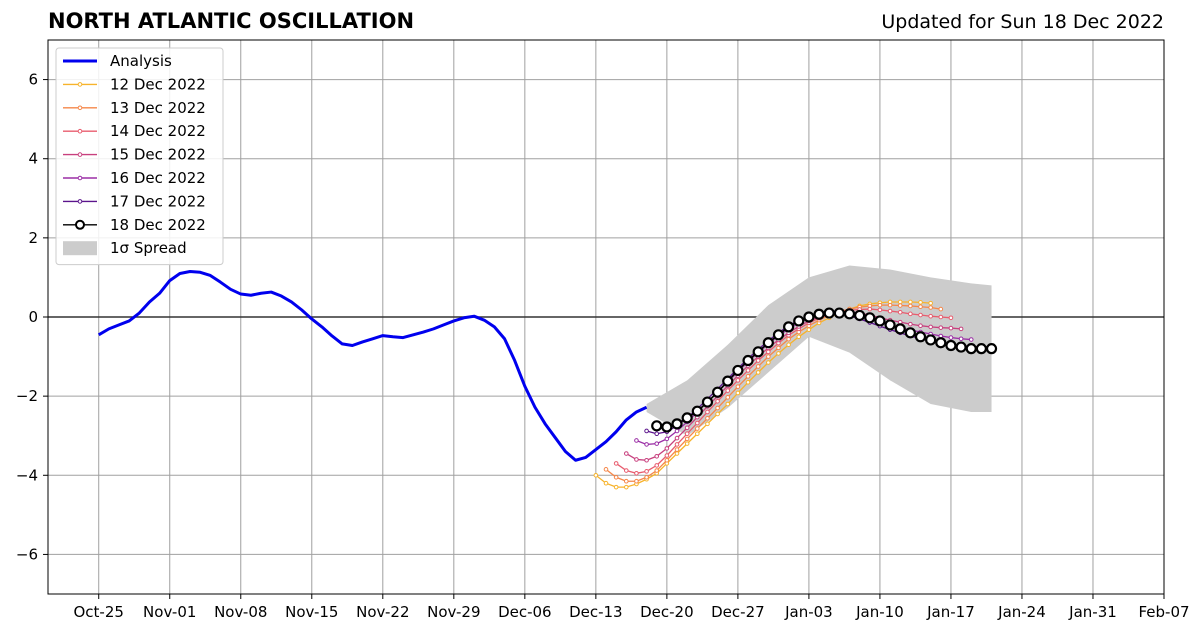 This screenshot has height=633, width=1204. I want to click on x-tick-label: Nov-08, so click(240, 612).